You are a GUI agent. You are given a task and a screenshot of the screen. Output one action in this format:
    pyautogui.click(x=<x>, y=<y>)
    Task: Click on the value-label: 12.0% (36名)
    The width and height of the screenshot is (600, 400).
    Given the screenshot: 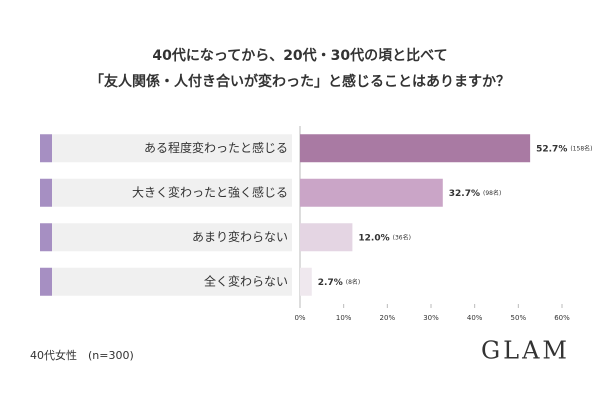 What is the action you would take?
    pyautogui.click(x=384, y=238)
    